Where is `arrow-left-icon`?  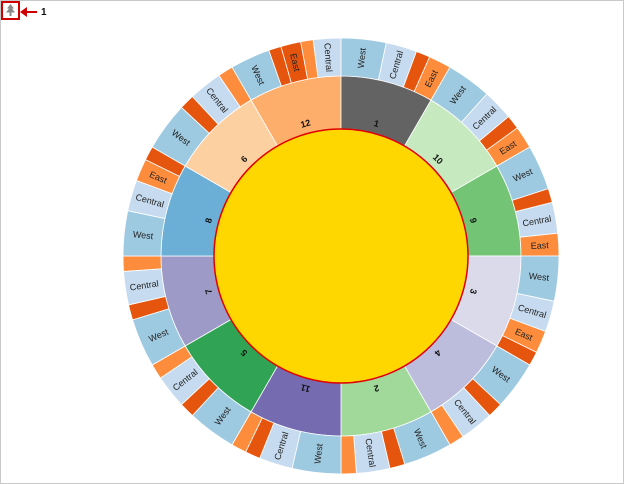 arrow-left-icon is located at coordinates (28, 12).